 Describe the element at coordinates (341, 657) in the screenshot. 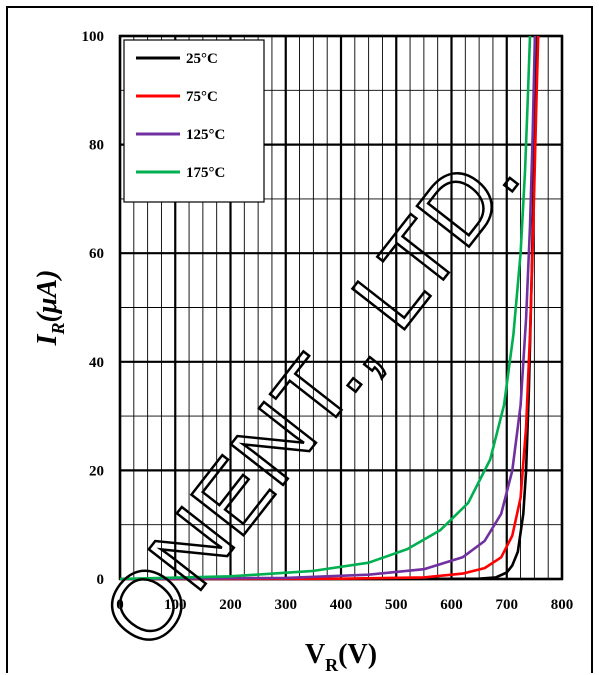

I see `x-axis-title: VR(V)` at that location.